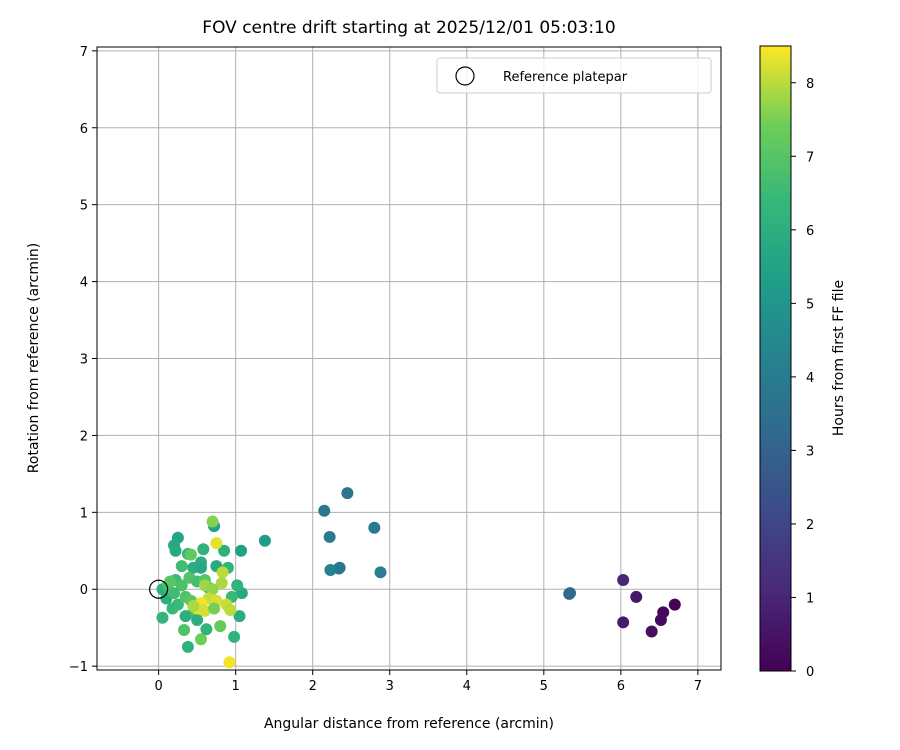 This screenshot has height=750, width=900. Describe the element at coordinates (698, 686) in the screenshot. I see `x-tick-label: 7` at that location.